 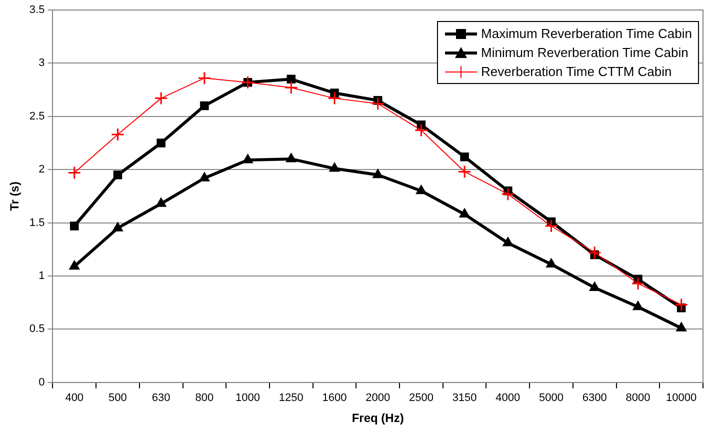 I want to click on y-tick-label: 3.5, so click(x=37, y=10).